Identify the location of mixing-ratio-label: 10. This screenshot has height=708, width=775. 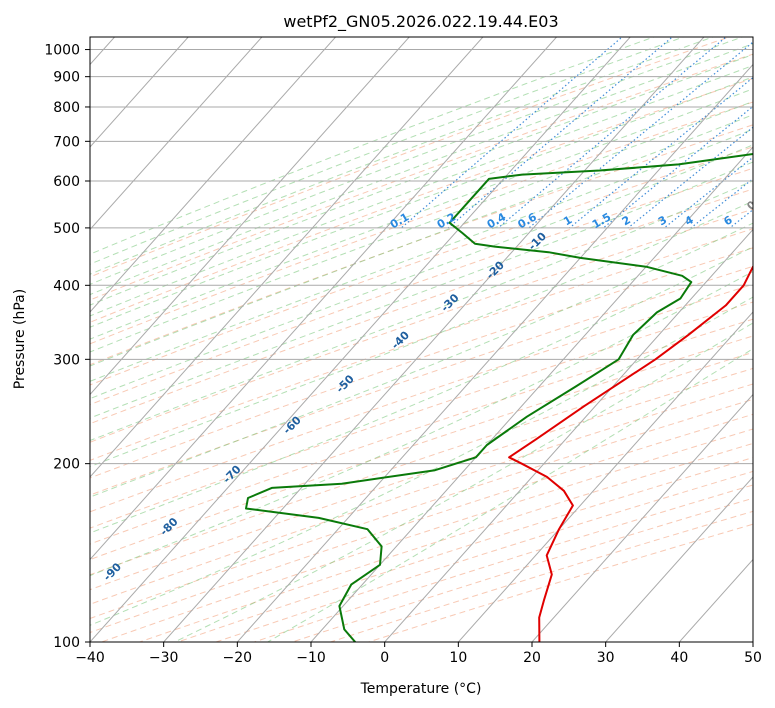
(772, 220).